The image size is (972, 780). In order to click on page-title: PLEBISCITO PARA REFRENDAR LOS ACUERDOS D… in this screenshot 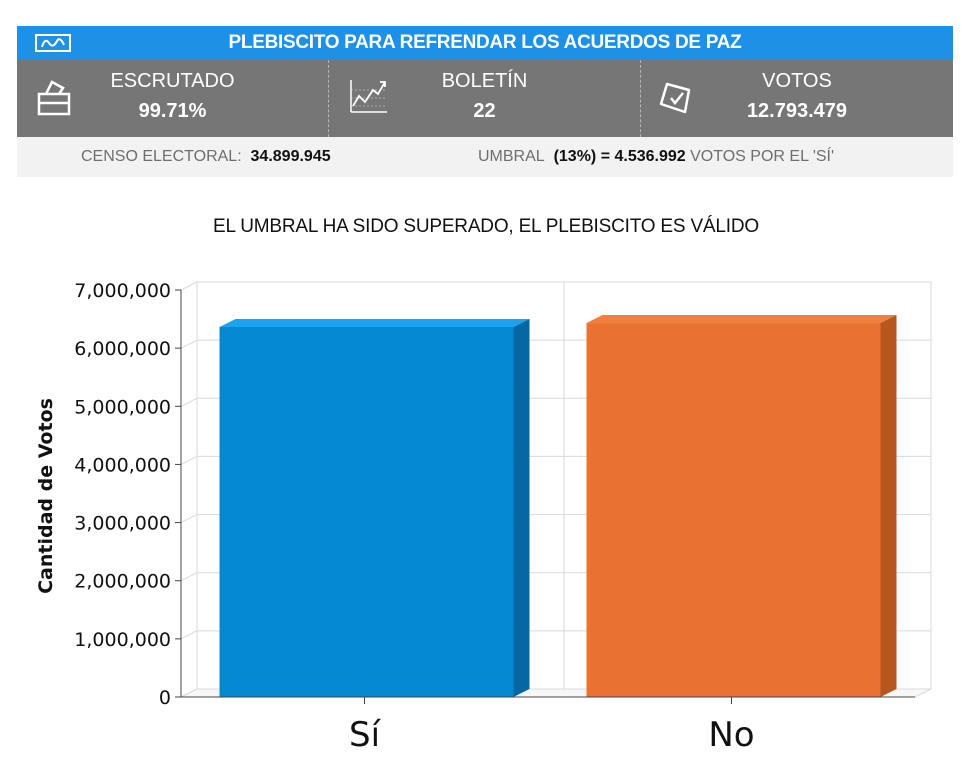, I will do `click(485, 42)`.